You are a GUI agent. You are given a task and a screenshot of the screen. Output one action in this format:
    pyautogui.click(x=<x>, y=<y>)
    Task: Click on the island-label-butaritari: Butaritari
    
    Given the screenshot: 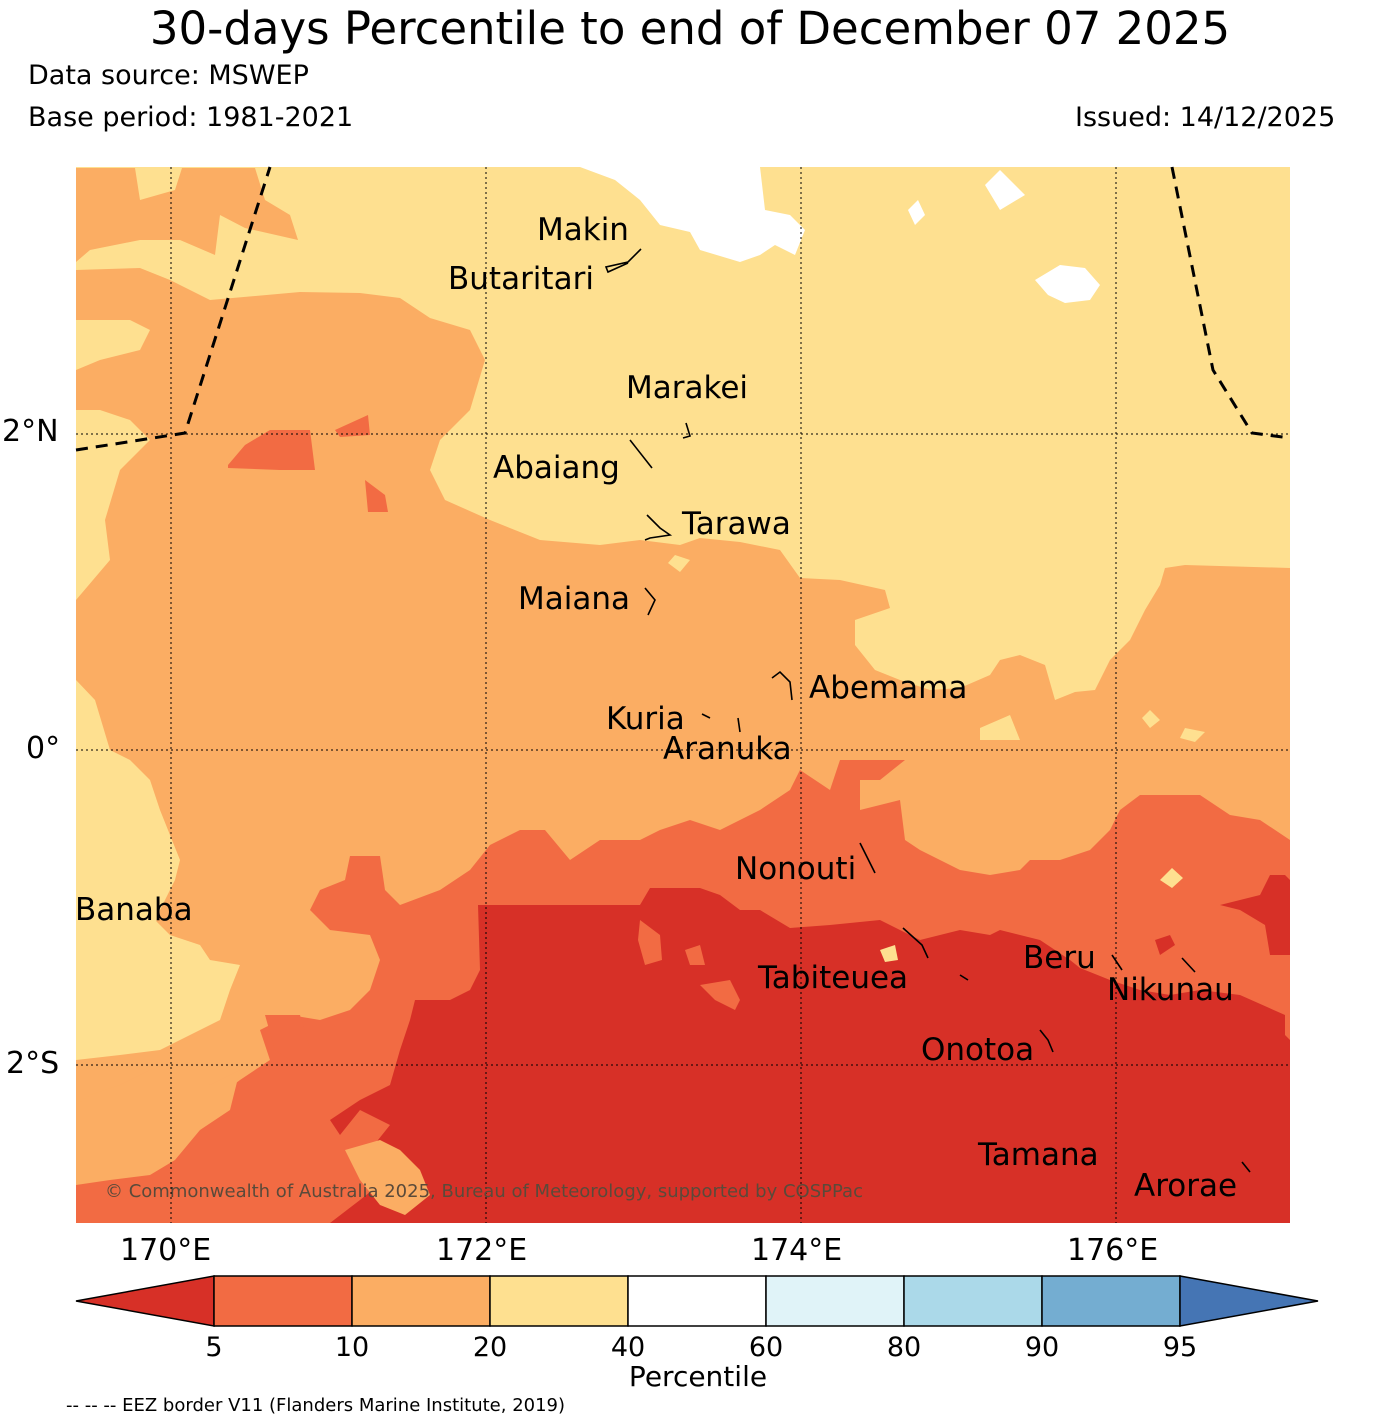 What is the action you would take?
    pyautogui.click(x=521, y=279)
    